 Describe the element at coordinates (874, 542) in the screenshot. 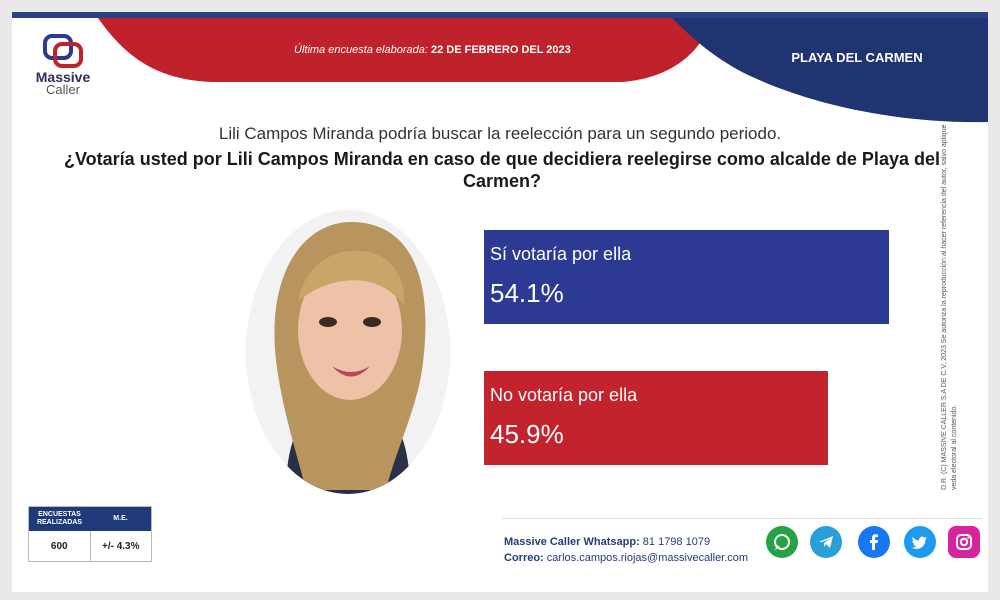

I see `facebook-icon` at that location.